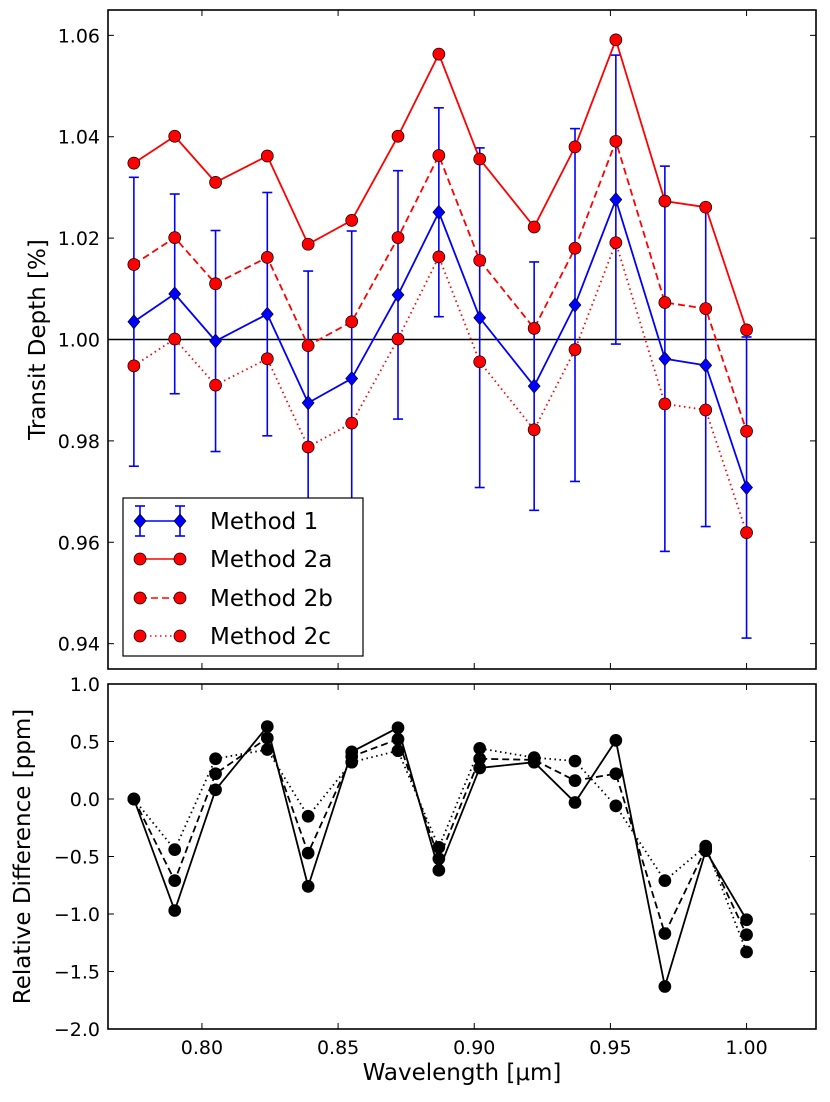 This screenshot has width=830, height=1102. I want to click on y-tick-label: 1.02, so click(79, 239).